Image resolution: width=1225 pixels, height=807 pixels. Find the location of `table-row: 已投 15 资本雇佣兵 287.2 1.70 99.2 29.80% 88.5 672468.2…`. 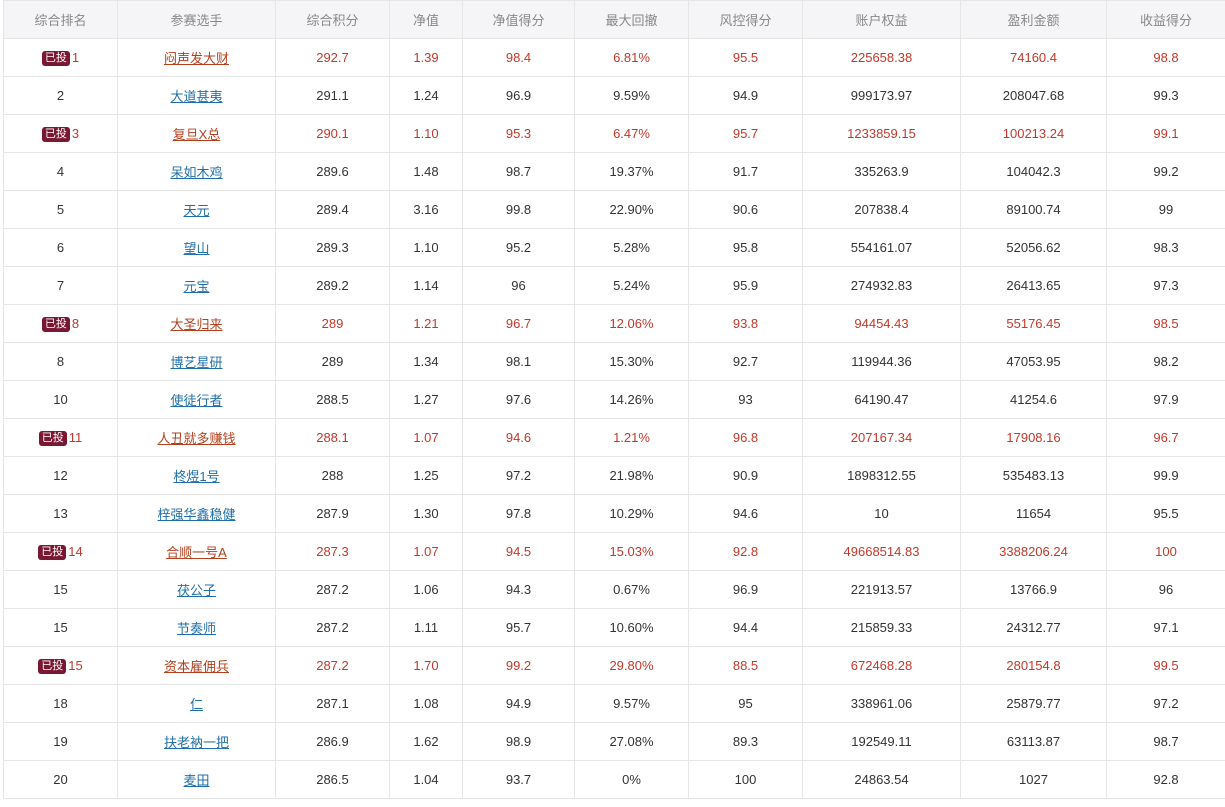

table-row: 已投 15 资本雇佣兵 287.2 1.70 99.2 29.80% 88.5 672468.2… is located at coordinates (614, 665).